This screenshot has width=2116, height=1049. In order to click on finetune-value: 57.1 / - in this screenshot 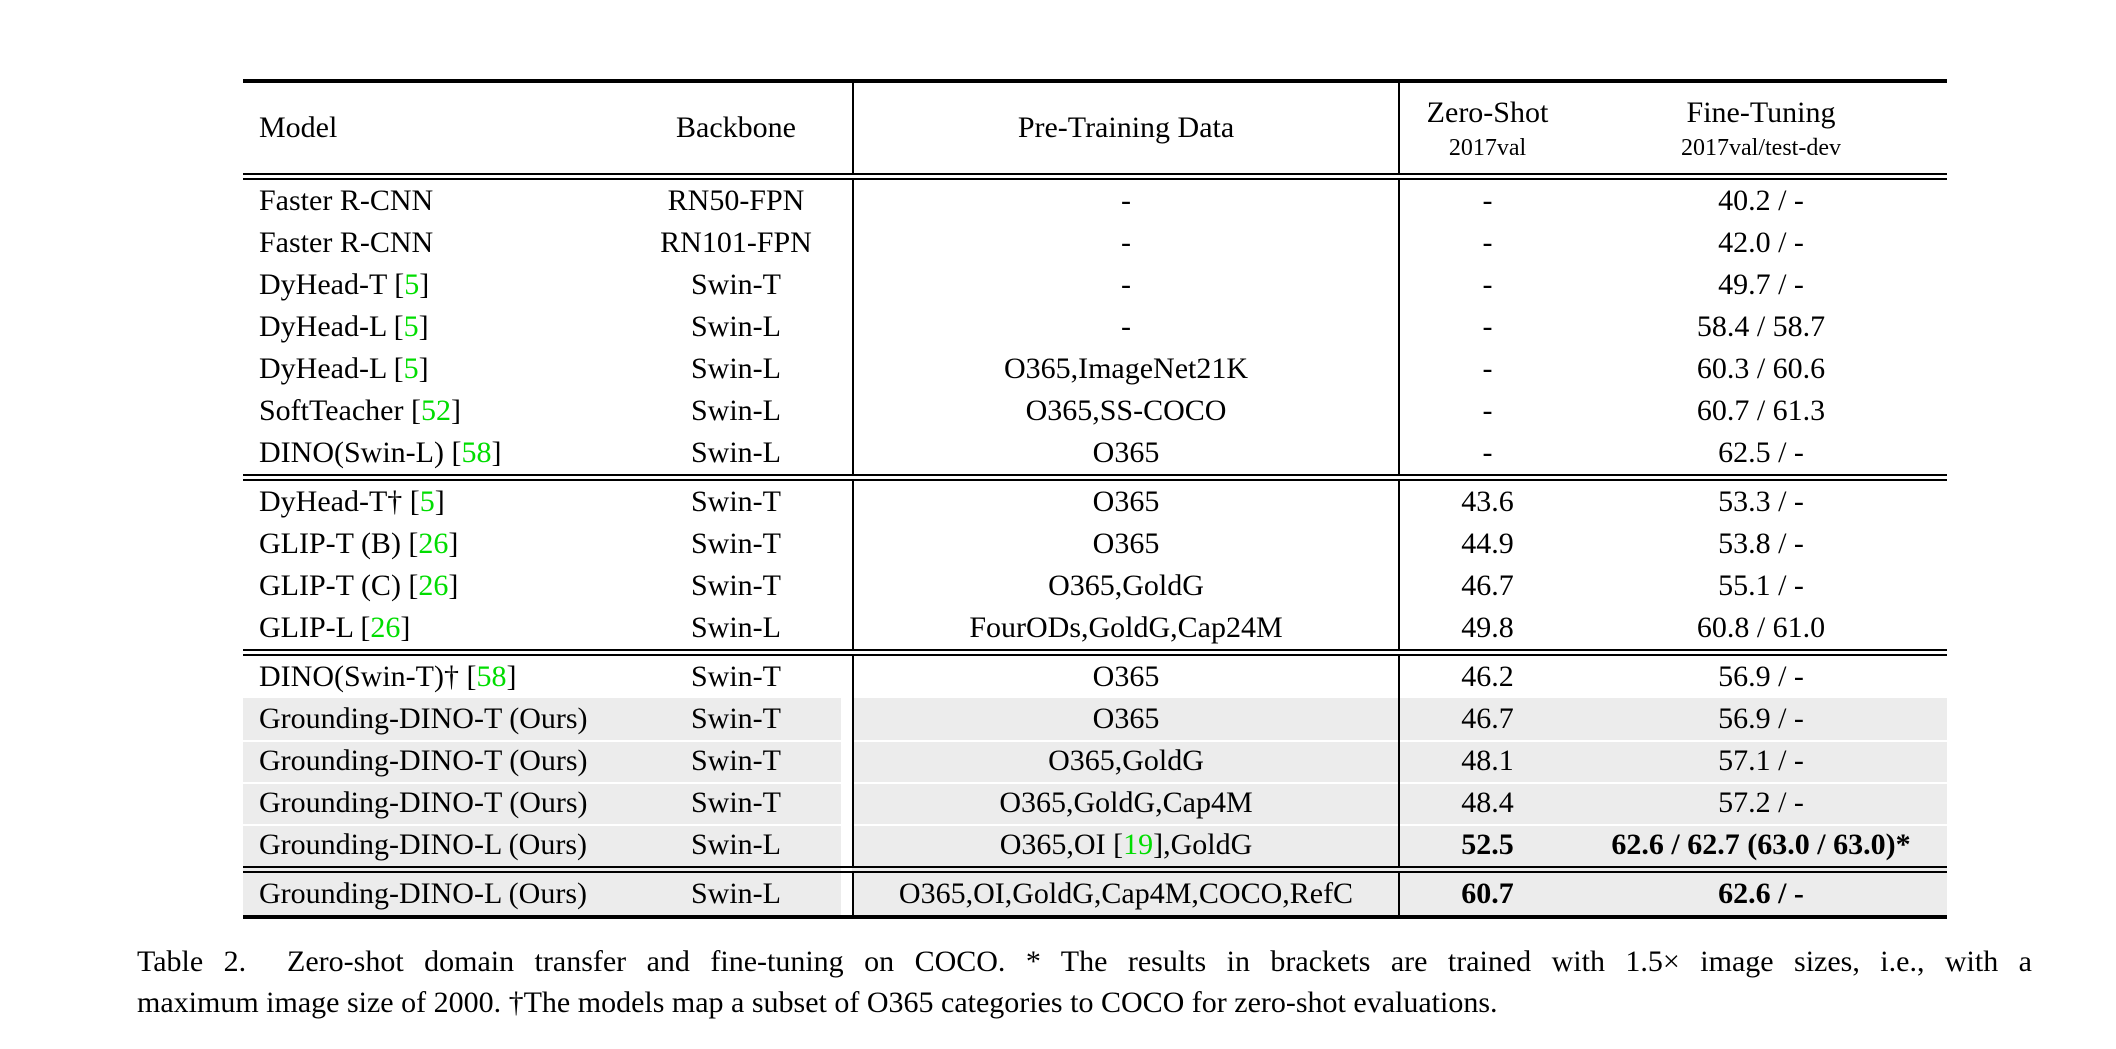, I will do `click(1761, 760)`.